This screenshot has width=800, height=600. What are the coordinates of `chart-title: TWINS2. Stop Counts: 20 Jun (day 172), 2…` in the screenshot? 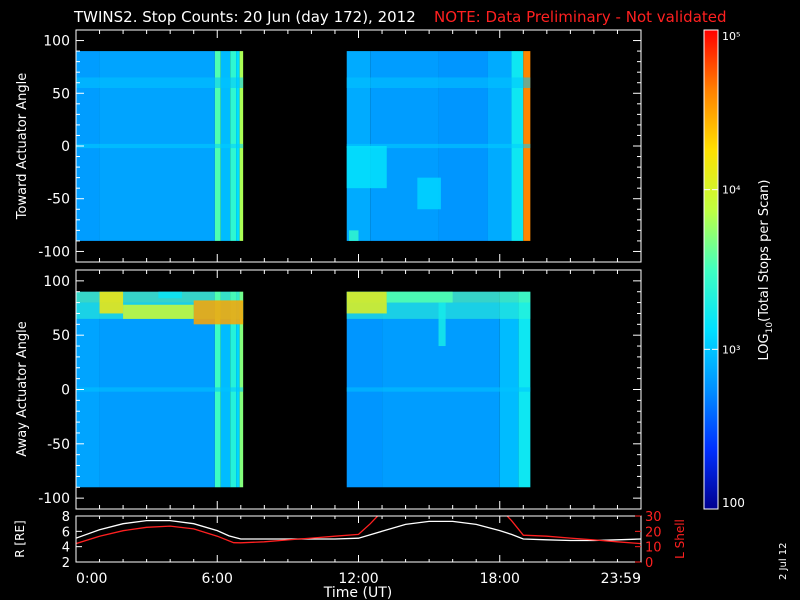 It's located at (244, 17).